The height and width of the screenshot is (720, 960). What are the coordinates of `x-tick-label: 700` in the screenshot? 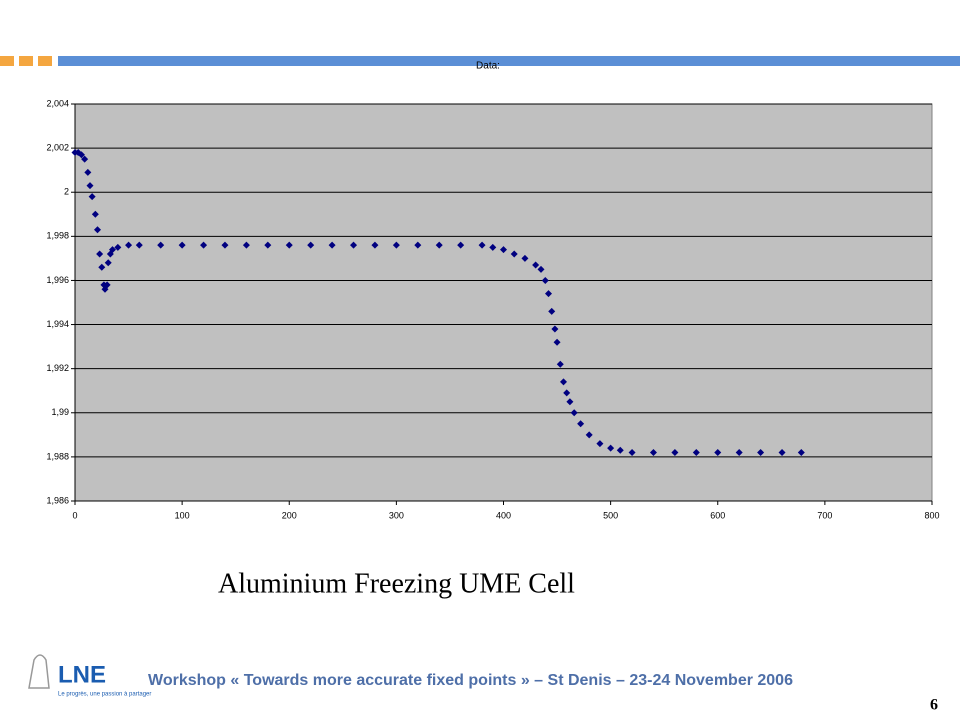 It's located at (824, 515).